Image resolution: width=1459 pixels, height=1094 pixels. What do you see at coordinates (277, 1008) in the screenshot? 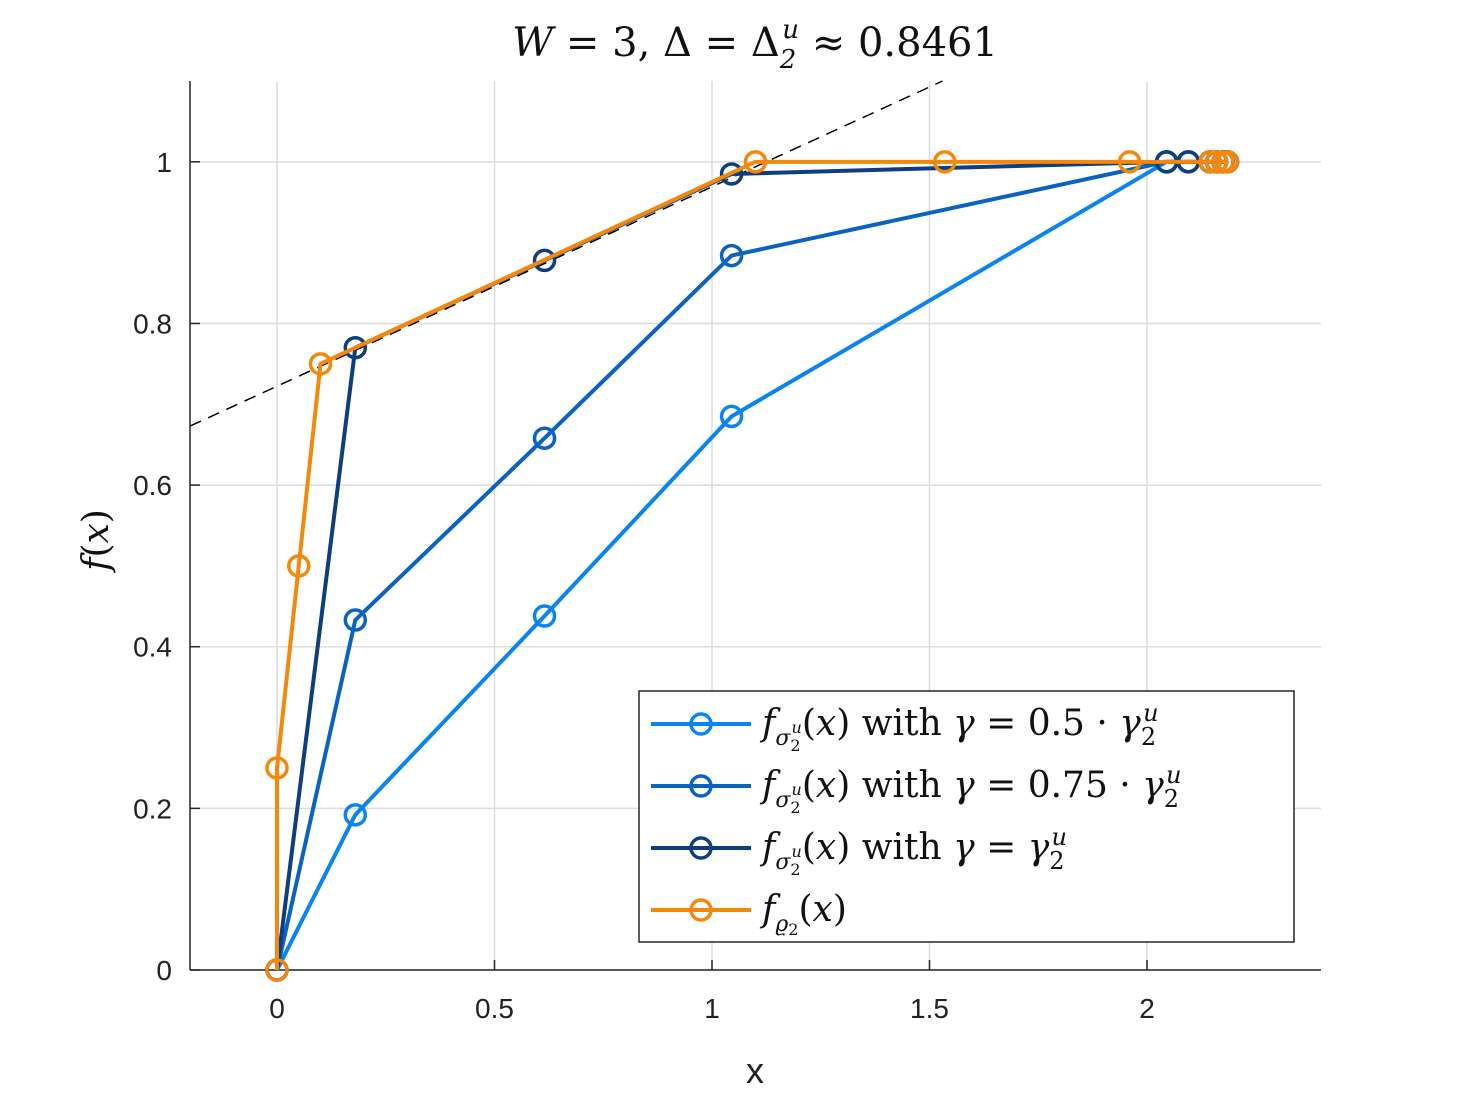
I see `x-tick-label-0: 0` at bounding box center [277, 1008].